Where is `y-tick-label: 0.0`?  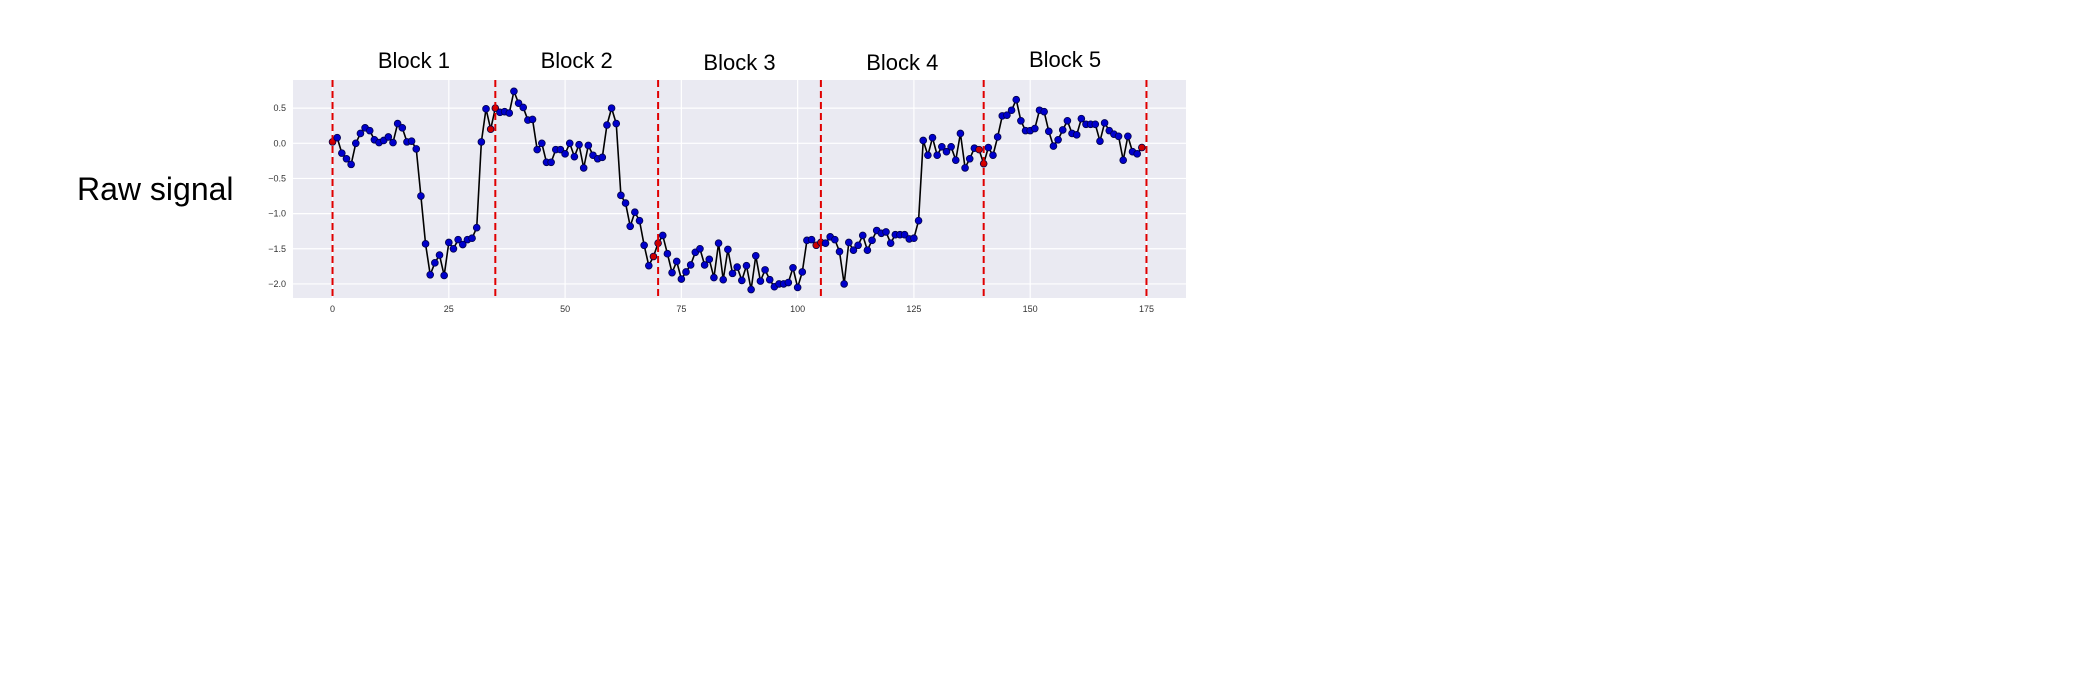
y-tick-label: 0.0 is located at coordinates (279, 143).